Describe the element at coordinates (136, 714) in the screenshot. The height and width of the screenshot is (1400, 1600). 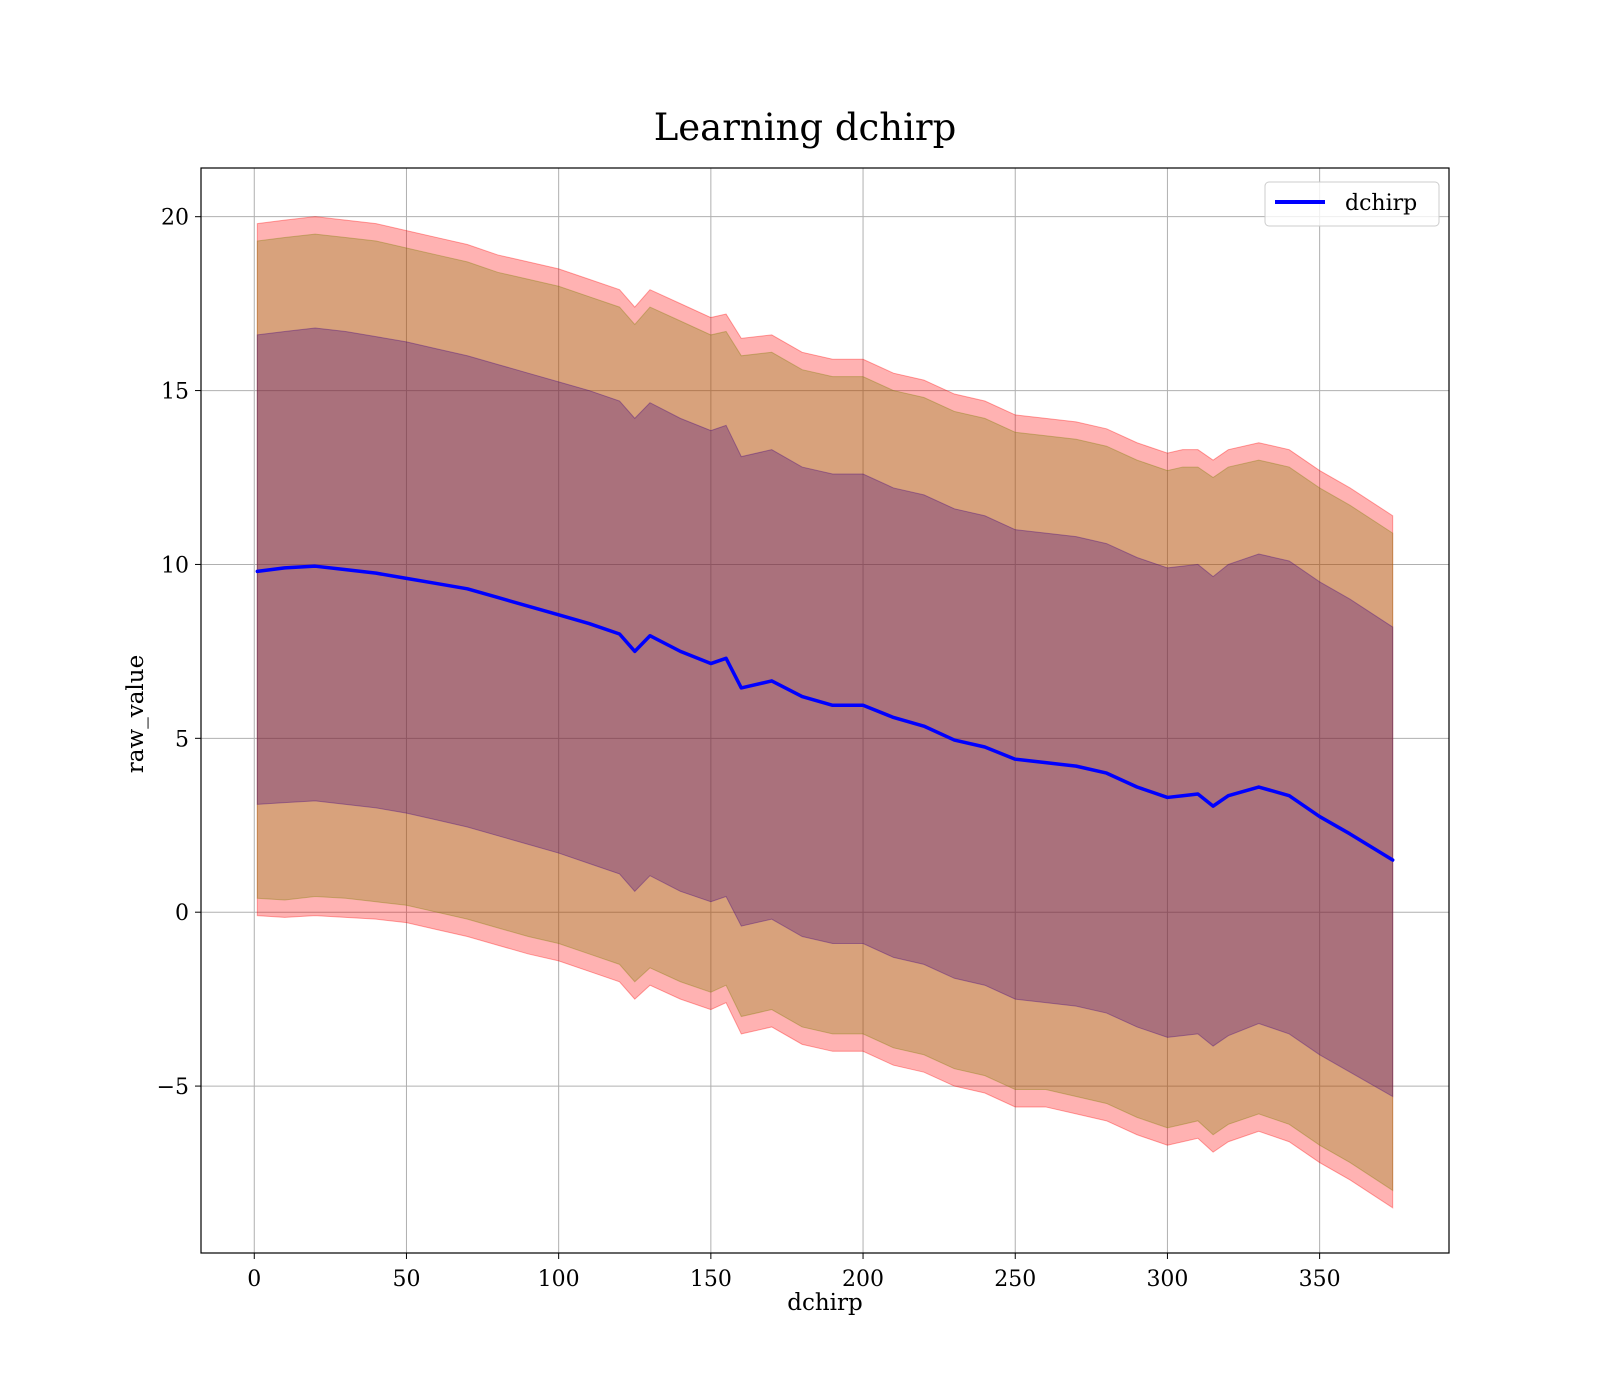
I see `y-axis-label: raw_value` at that location.